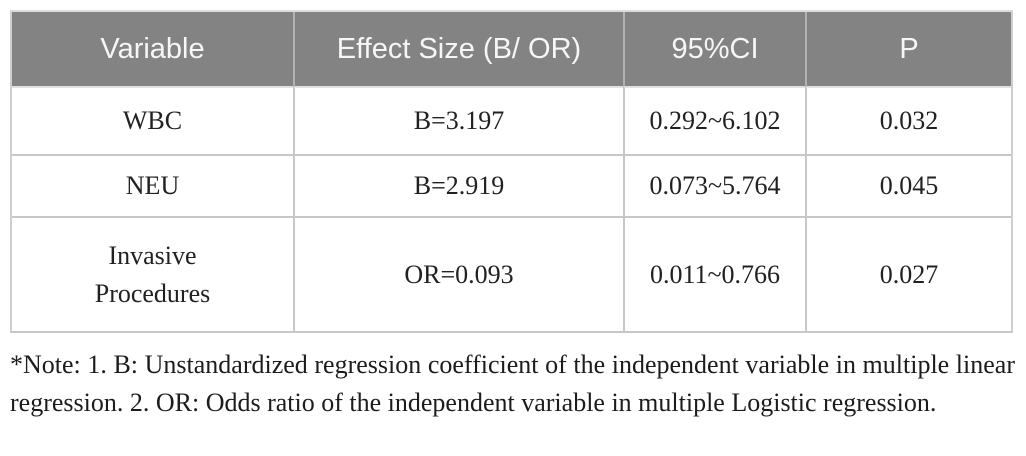 This screenshot has height=456, width=1026. What do you see at coordinates (908, 50) in the screenshot?
I see `column-header-p: P` at bounding box center [908, 50].